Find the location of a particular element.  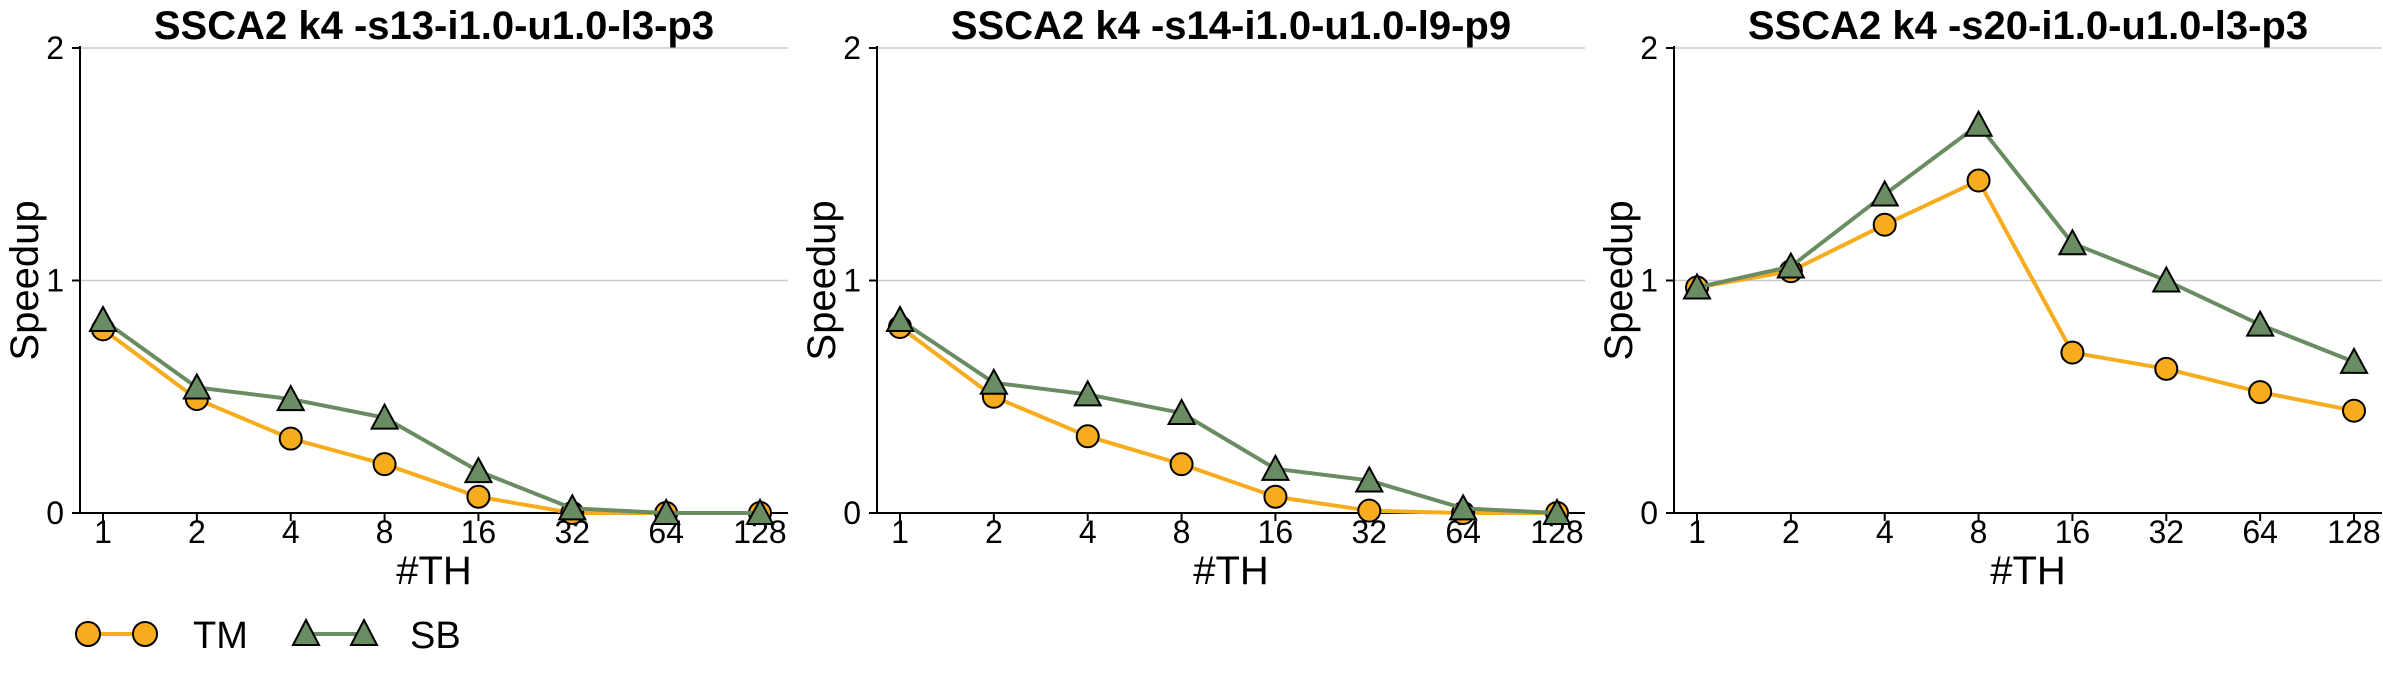

legend-sb-marker-end is located at coordinates (364, 631).